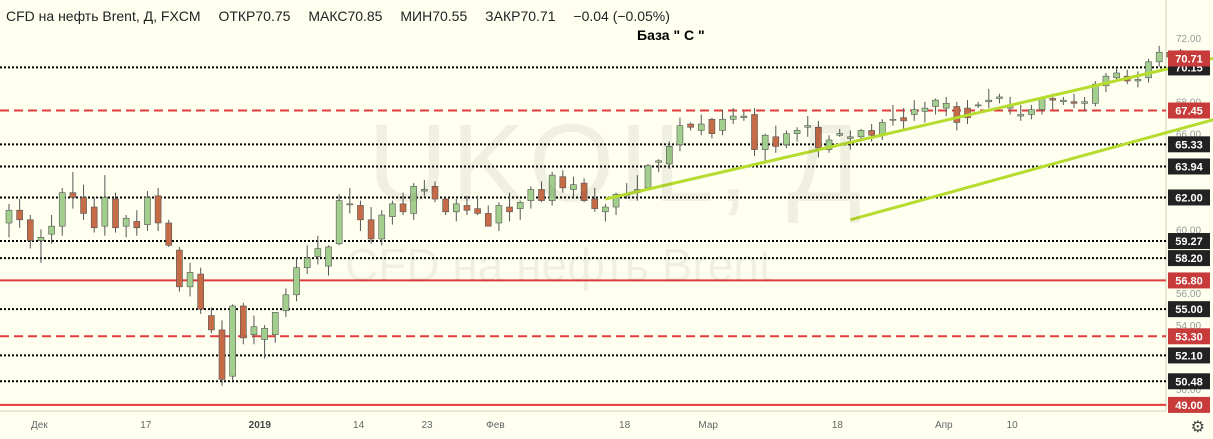  What do you see at coordinates (260, 425) in the screenshot?
I see `x-tick-label: 2019` at bounding box center [260, 425].